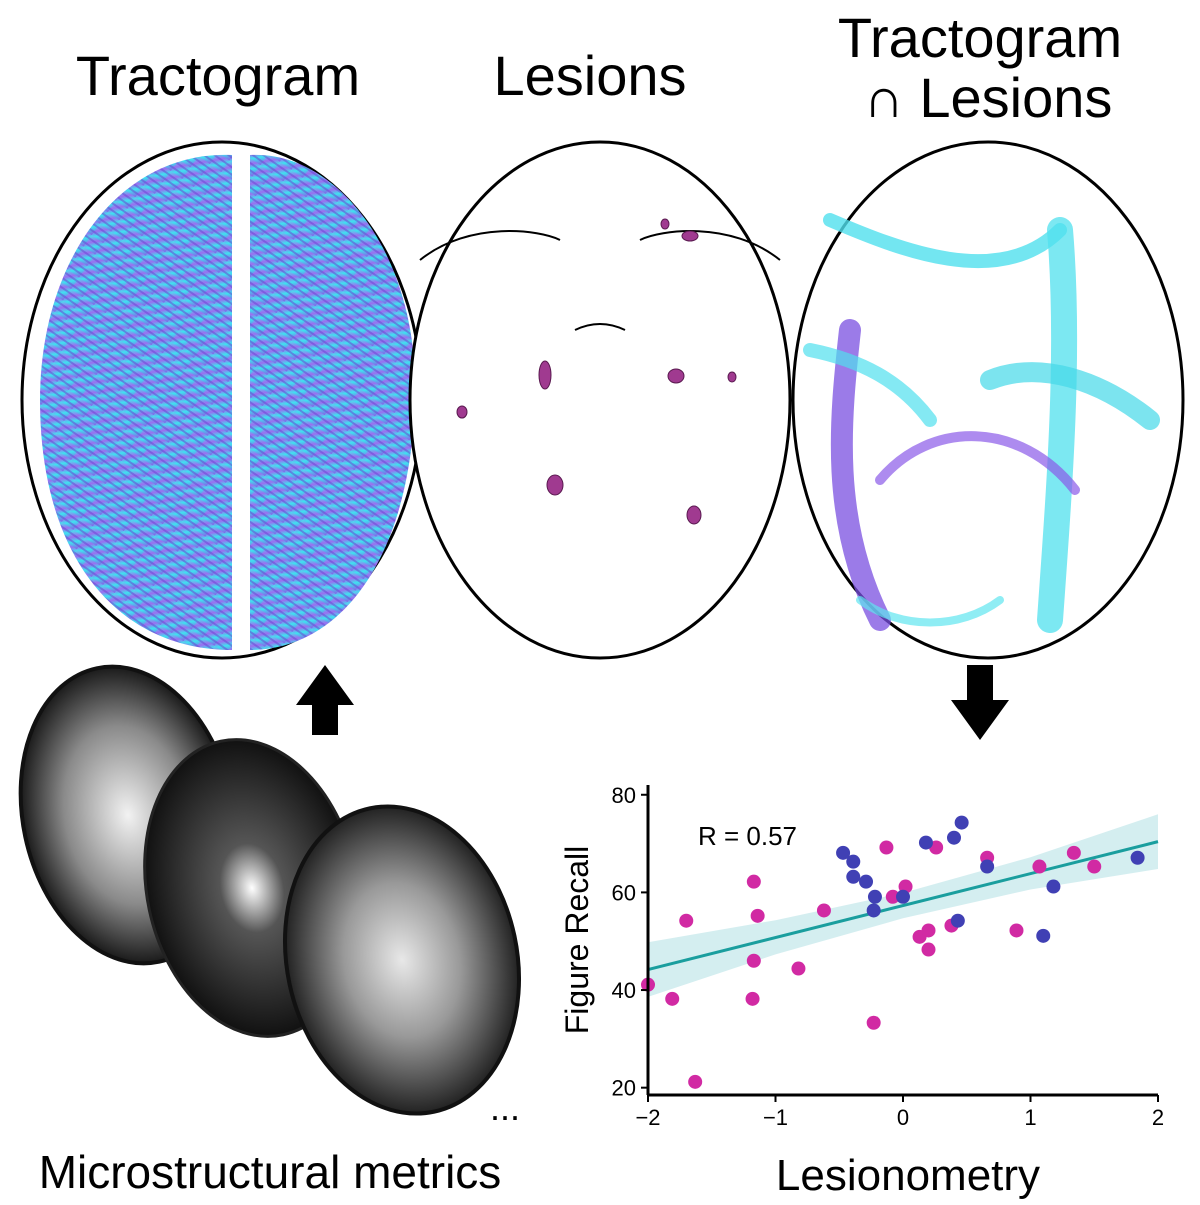  I want to click on x-tick-label: 1, so click(1030, 1117).